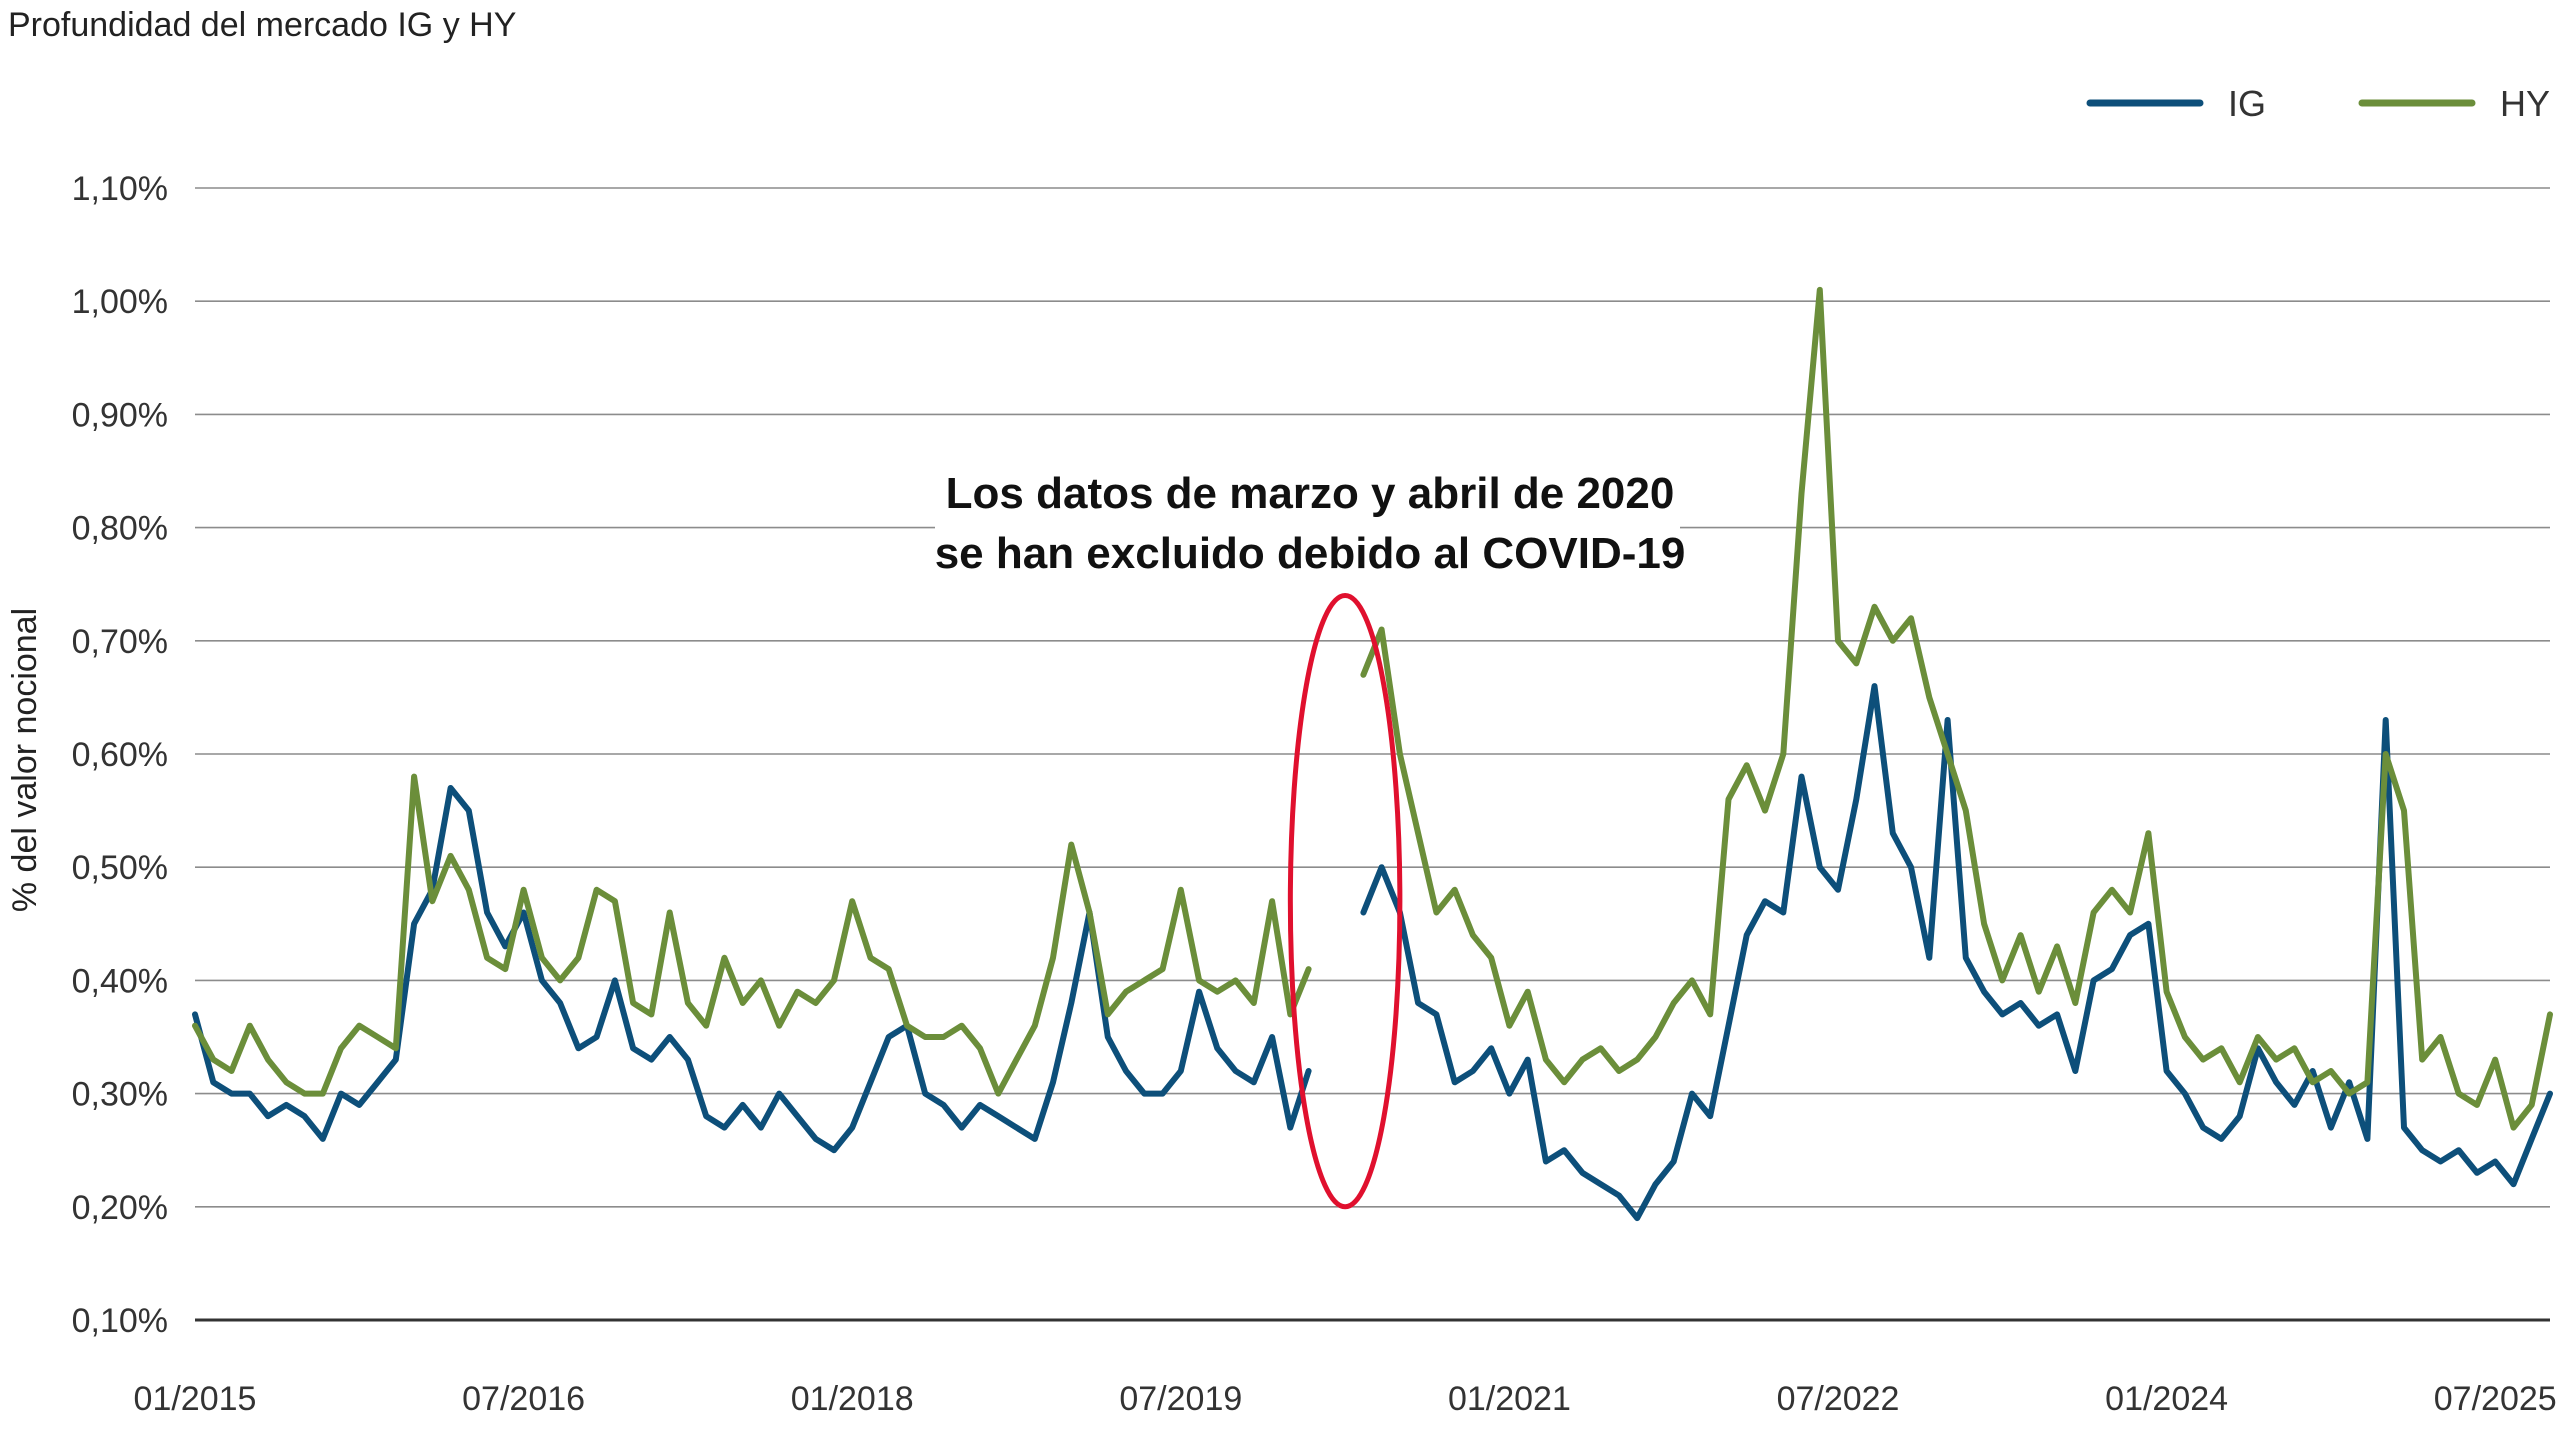  I want to click on y-tick-label: 0,30%, so click(120, 1095).